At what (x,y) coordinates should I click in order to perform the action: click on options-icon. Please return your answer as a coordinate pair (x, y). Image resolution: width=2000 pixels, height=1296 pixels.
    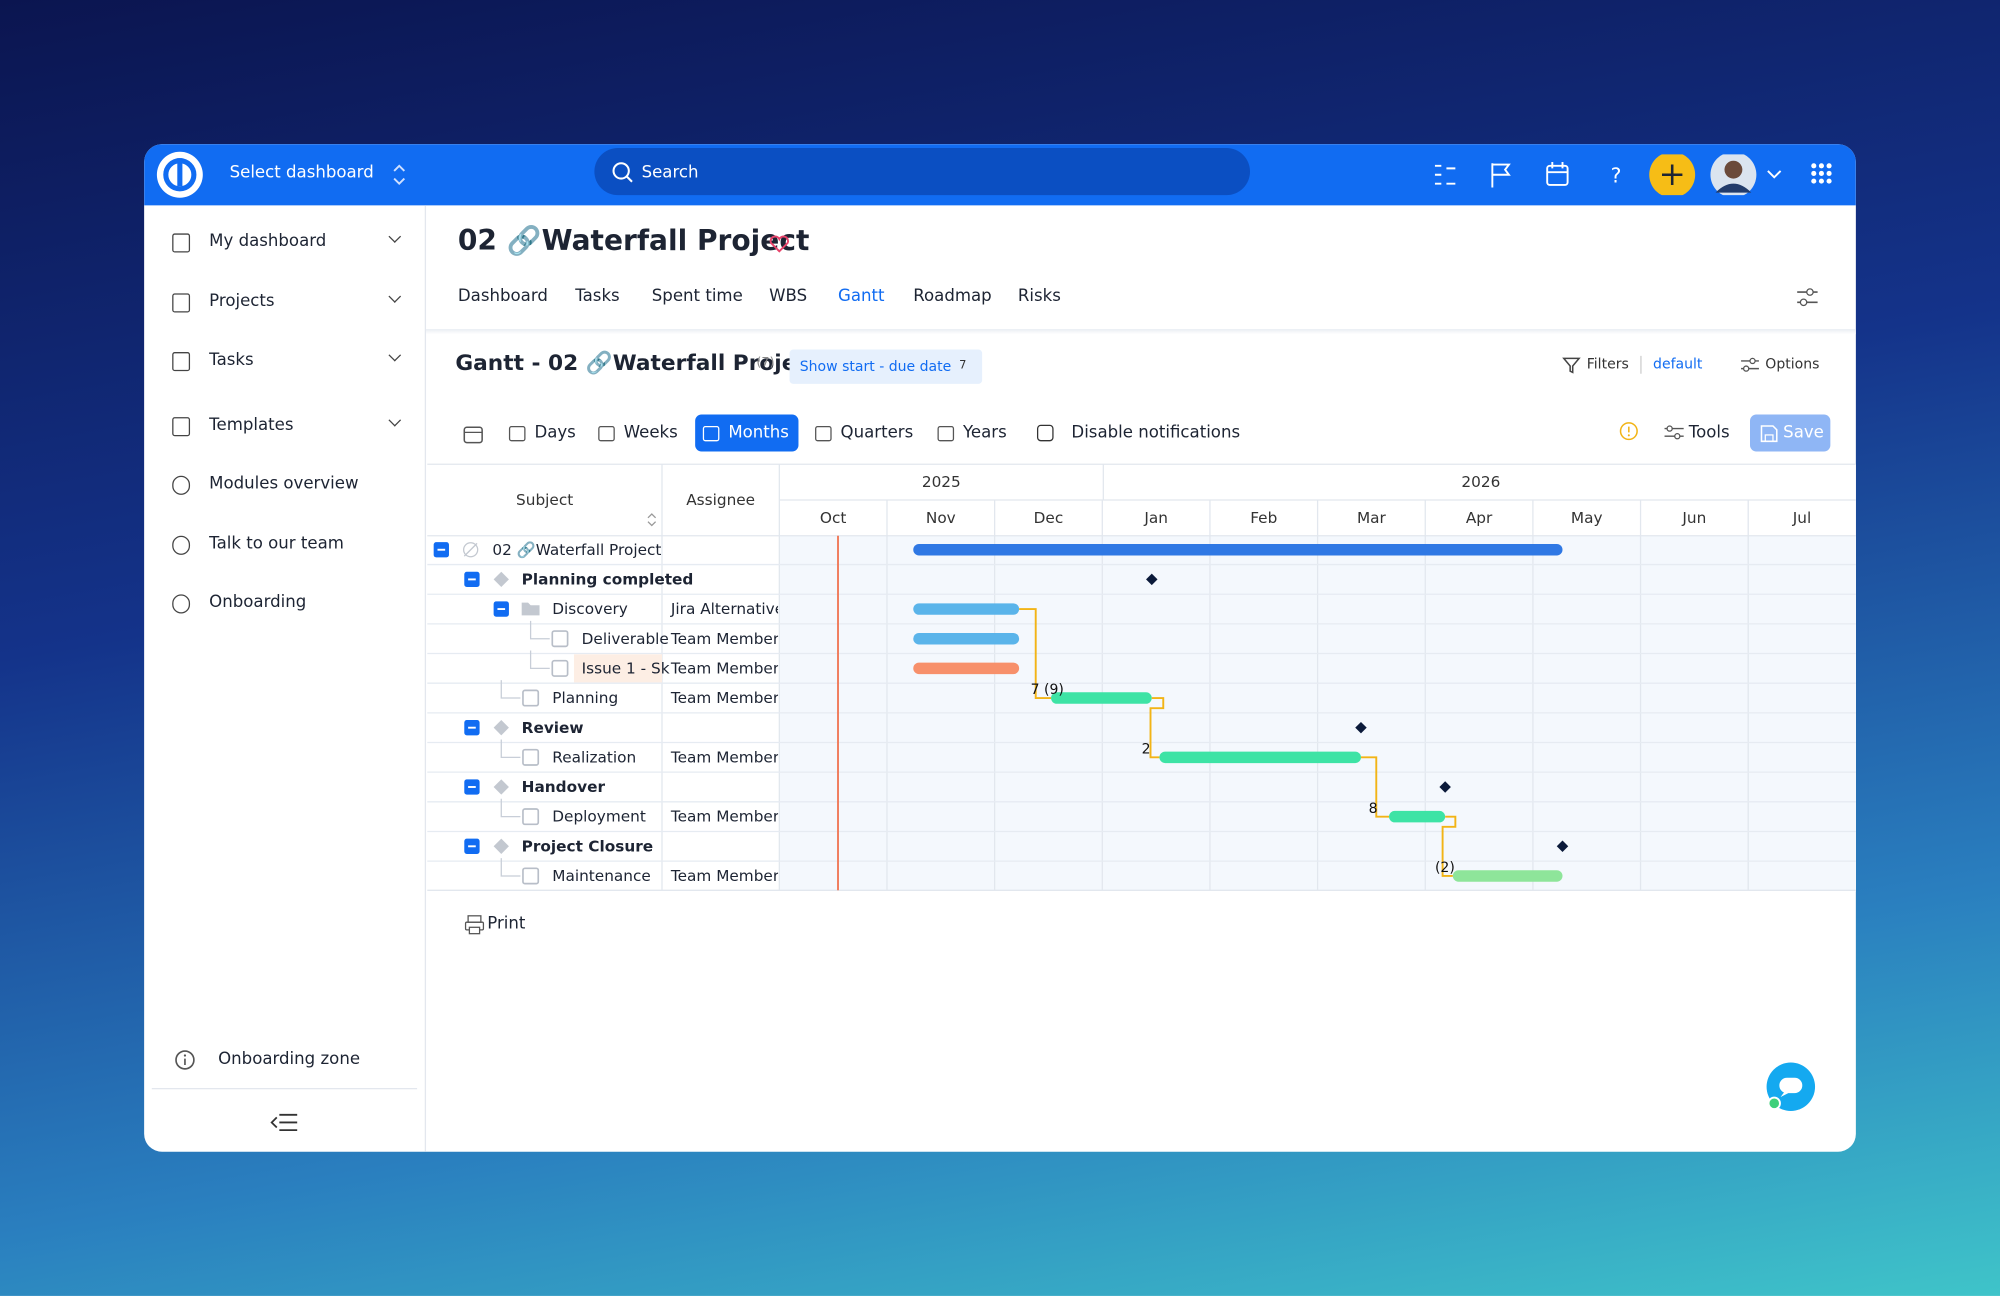
    Looking at the image, I should click on (1750, 364).